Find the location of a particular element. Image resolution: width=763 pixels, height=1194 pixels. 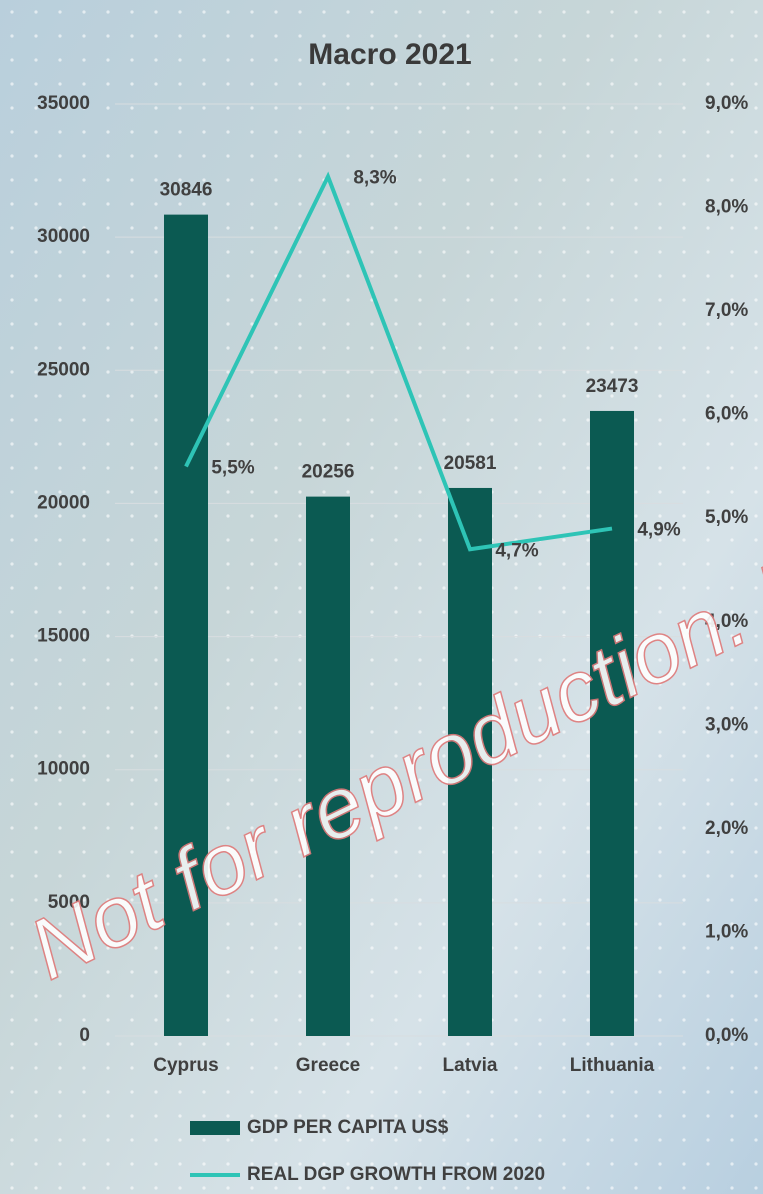

line-value-label: 5,5% is located at coordinates (232, 467).